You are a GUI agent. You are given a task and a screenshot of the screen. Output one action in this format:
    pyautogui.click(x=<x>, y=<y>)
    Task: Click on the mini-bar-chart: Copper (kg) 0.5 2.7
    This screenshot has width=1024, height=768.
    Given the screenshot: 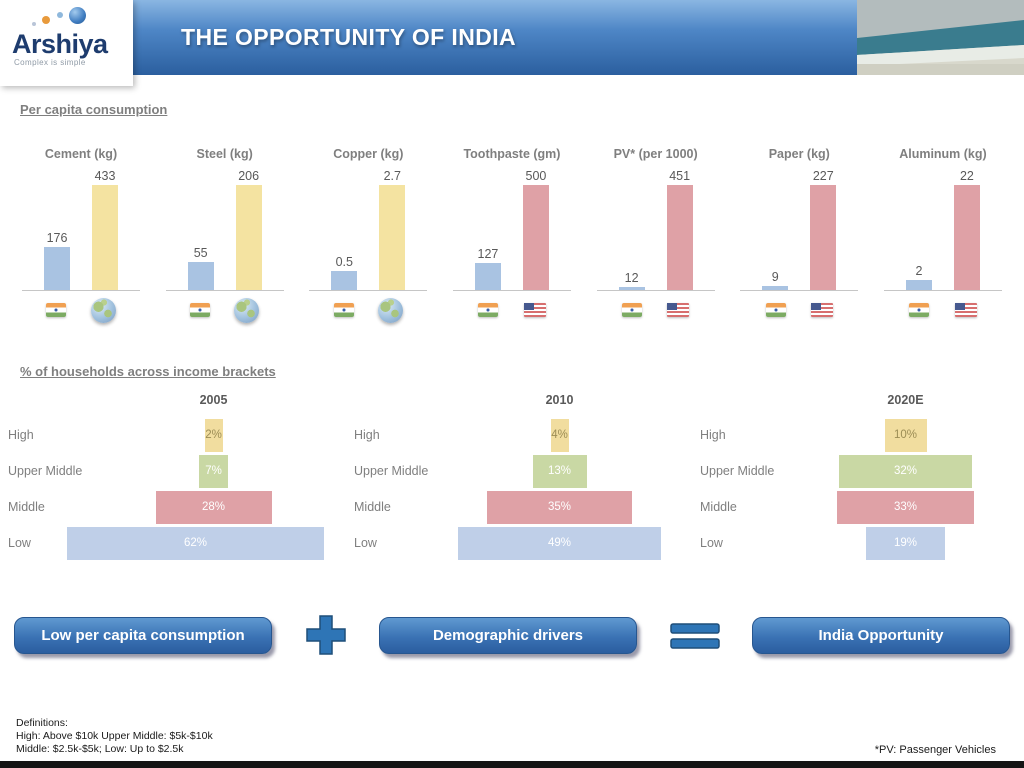 What is the action you would take?
    pyautogui.click(x=368, y=226)
    